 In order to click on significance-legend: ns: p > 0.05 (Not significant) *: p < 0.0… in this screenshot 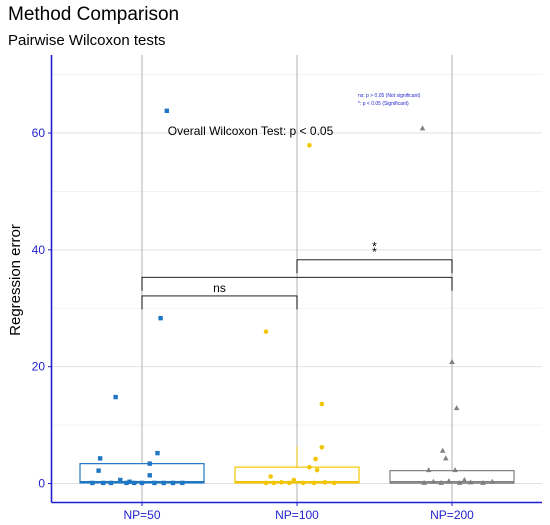, I will do `click(389, 100)`.